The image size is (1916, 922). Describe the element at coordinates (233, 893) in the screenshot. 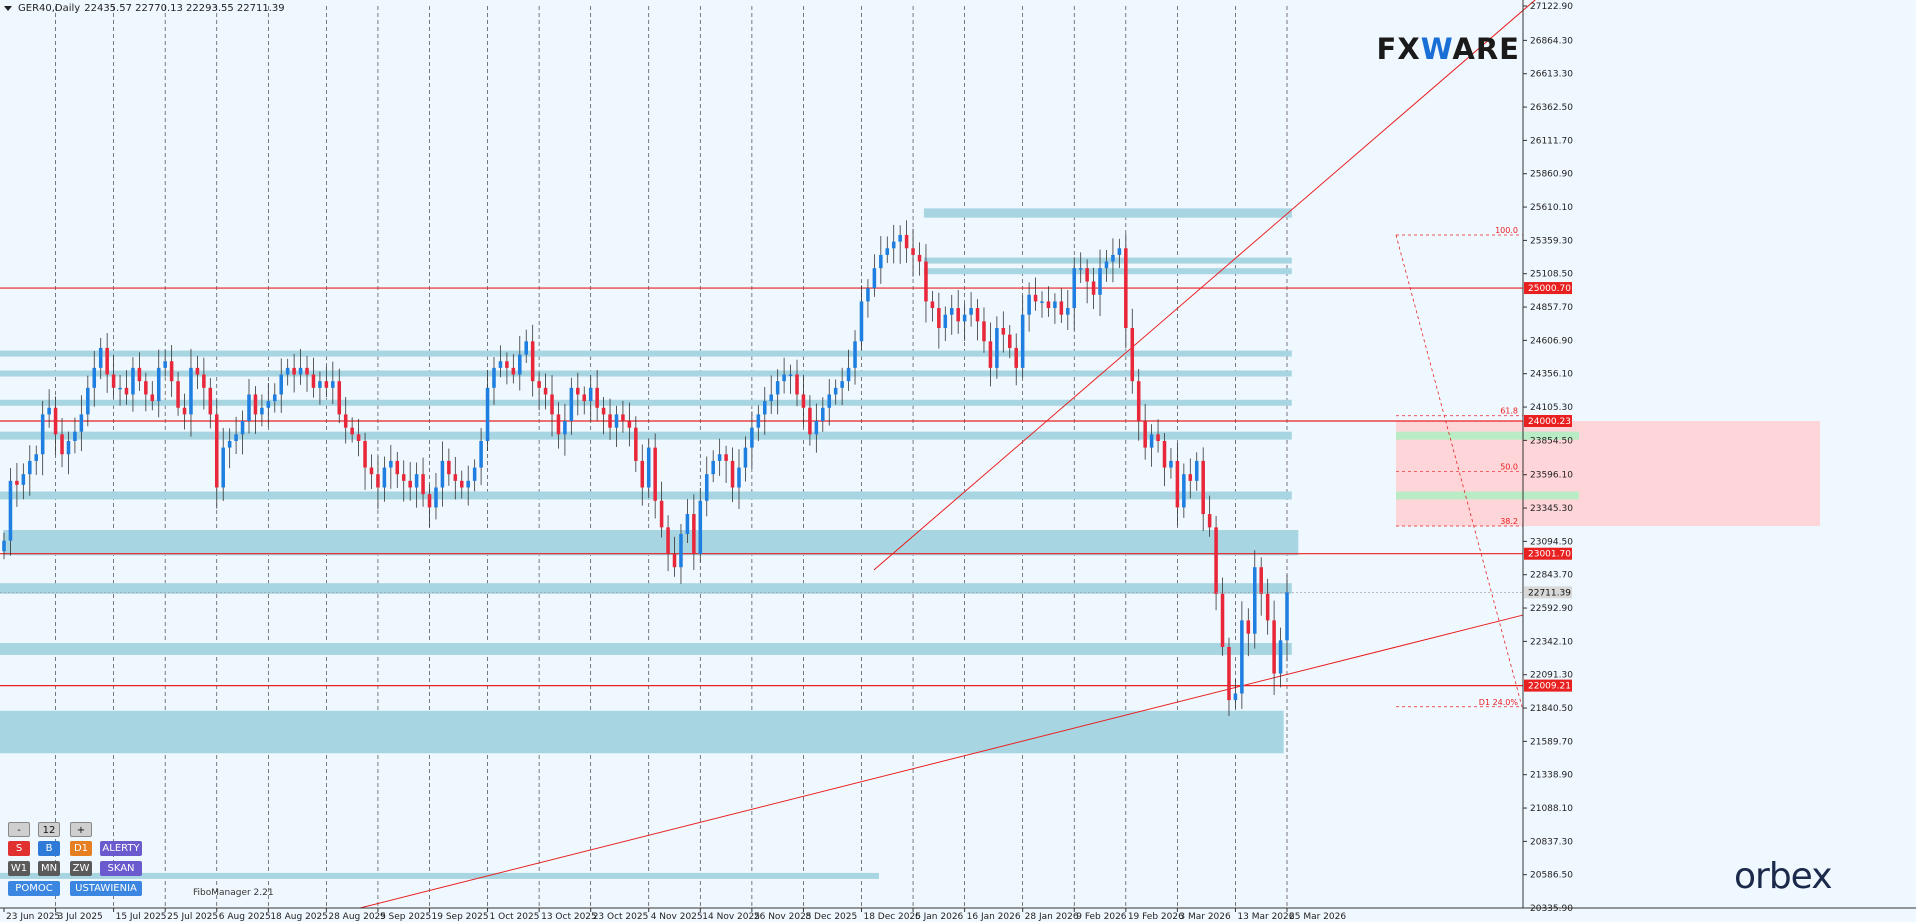

I see `fibo-manager-label: FiboManager 2.21` at that location.